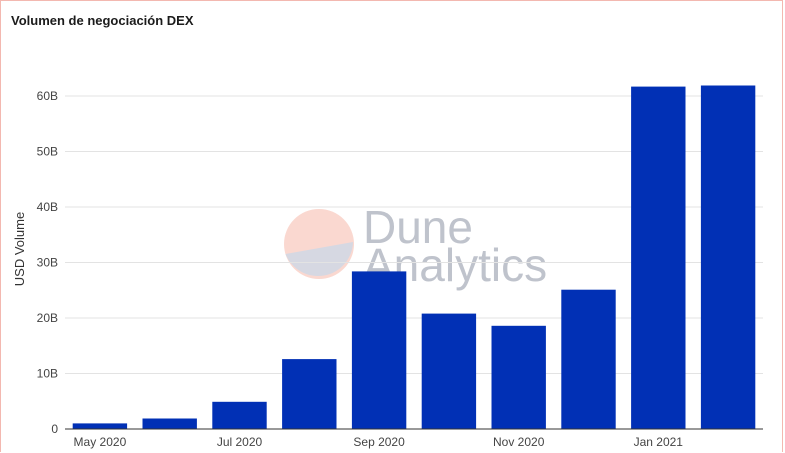 The width and height of the screenshot is (785, 453). What do you see at coordinates (54, 429) in the screenshot?
I see `y-tick-label: 0` at bounding box center [54, 429].